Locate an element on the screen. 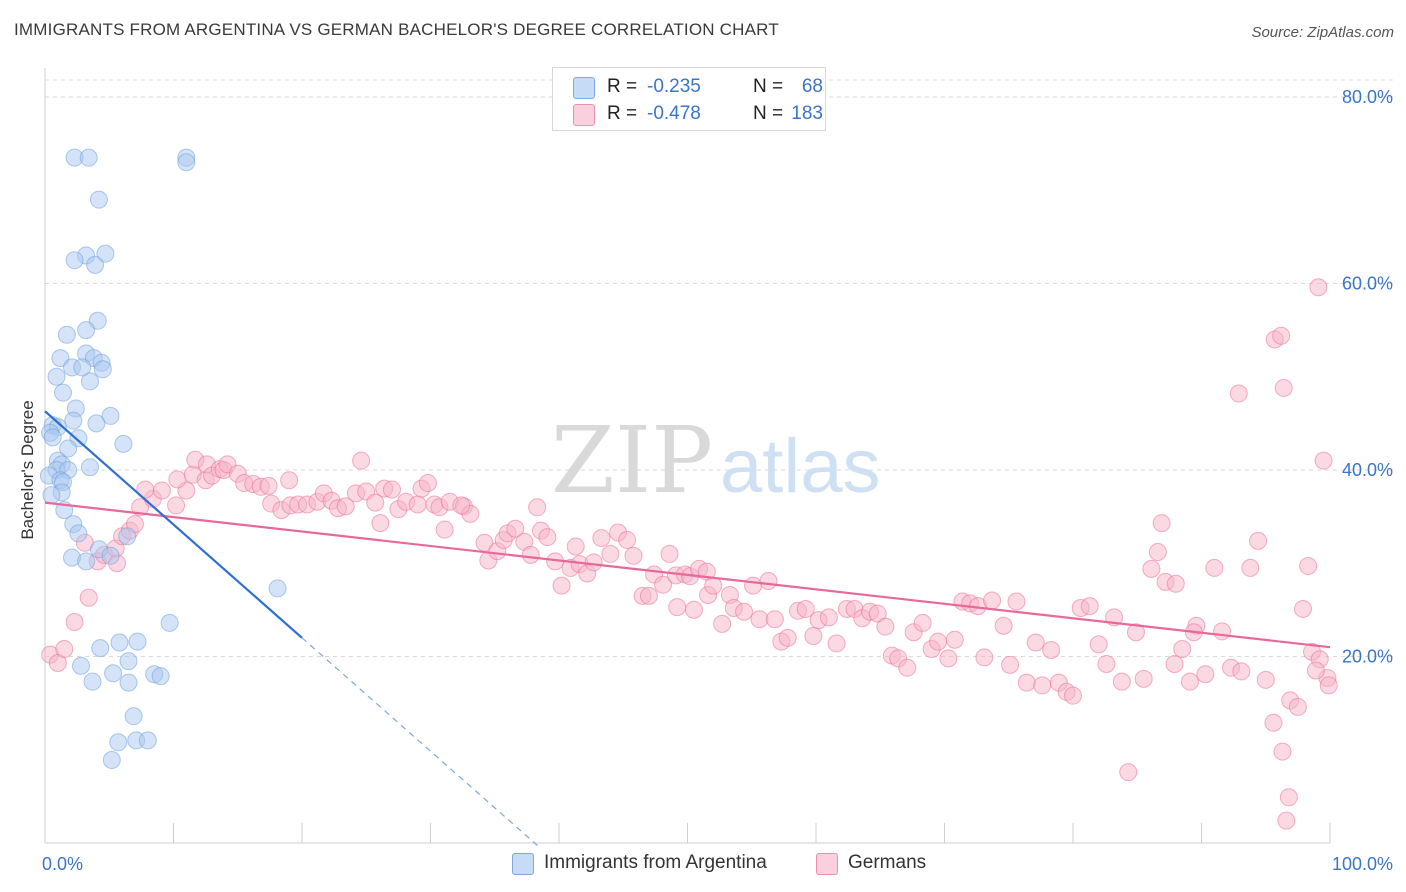 The image size is (1406, 892). y-tick-label: 80.0% is located at coordinates (1367, 97).